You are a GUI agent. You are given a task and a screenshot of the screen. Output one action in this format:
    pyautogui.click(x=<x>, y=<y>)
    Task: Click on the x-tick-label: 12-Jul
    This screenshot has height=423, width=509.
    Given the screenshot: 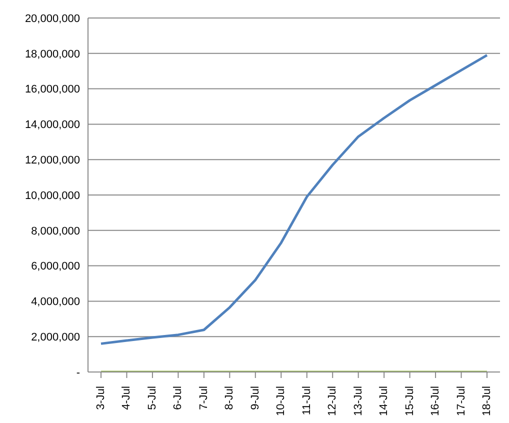 What is the action you would take?
    pyautogui.click(x=332, y=401)
    